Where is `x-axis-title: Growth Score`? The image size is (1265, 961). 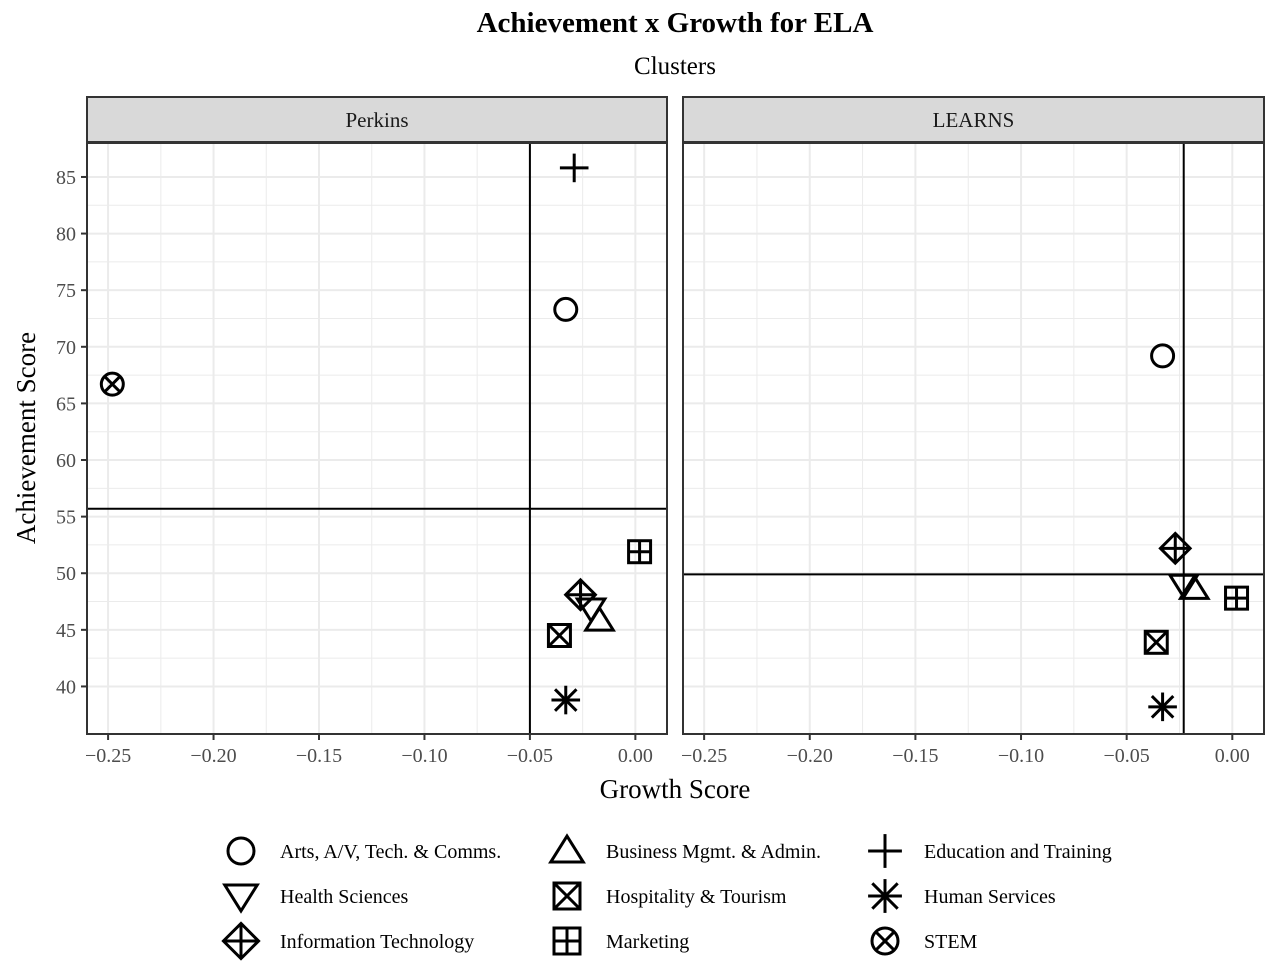
x-axis-title: Growth Score is located at coordinates (675, 789).